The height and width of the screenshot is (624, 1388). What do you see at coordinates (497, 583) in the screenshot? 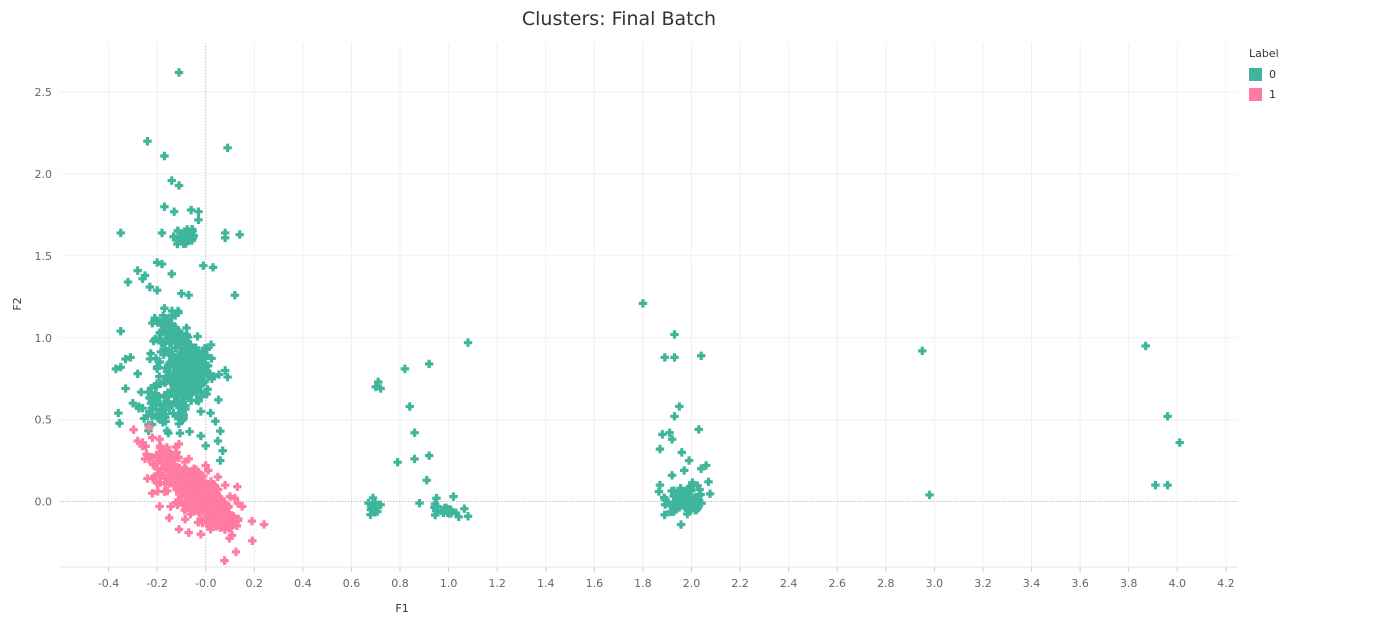
I see `x-tick-label: 1.2` at bounding box center [497, 583].